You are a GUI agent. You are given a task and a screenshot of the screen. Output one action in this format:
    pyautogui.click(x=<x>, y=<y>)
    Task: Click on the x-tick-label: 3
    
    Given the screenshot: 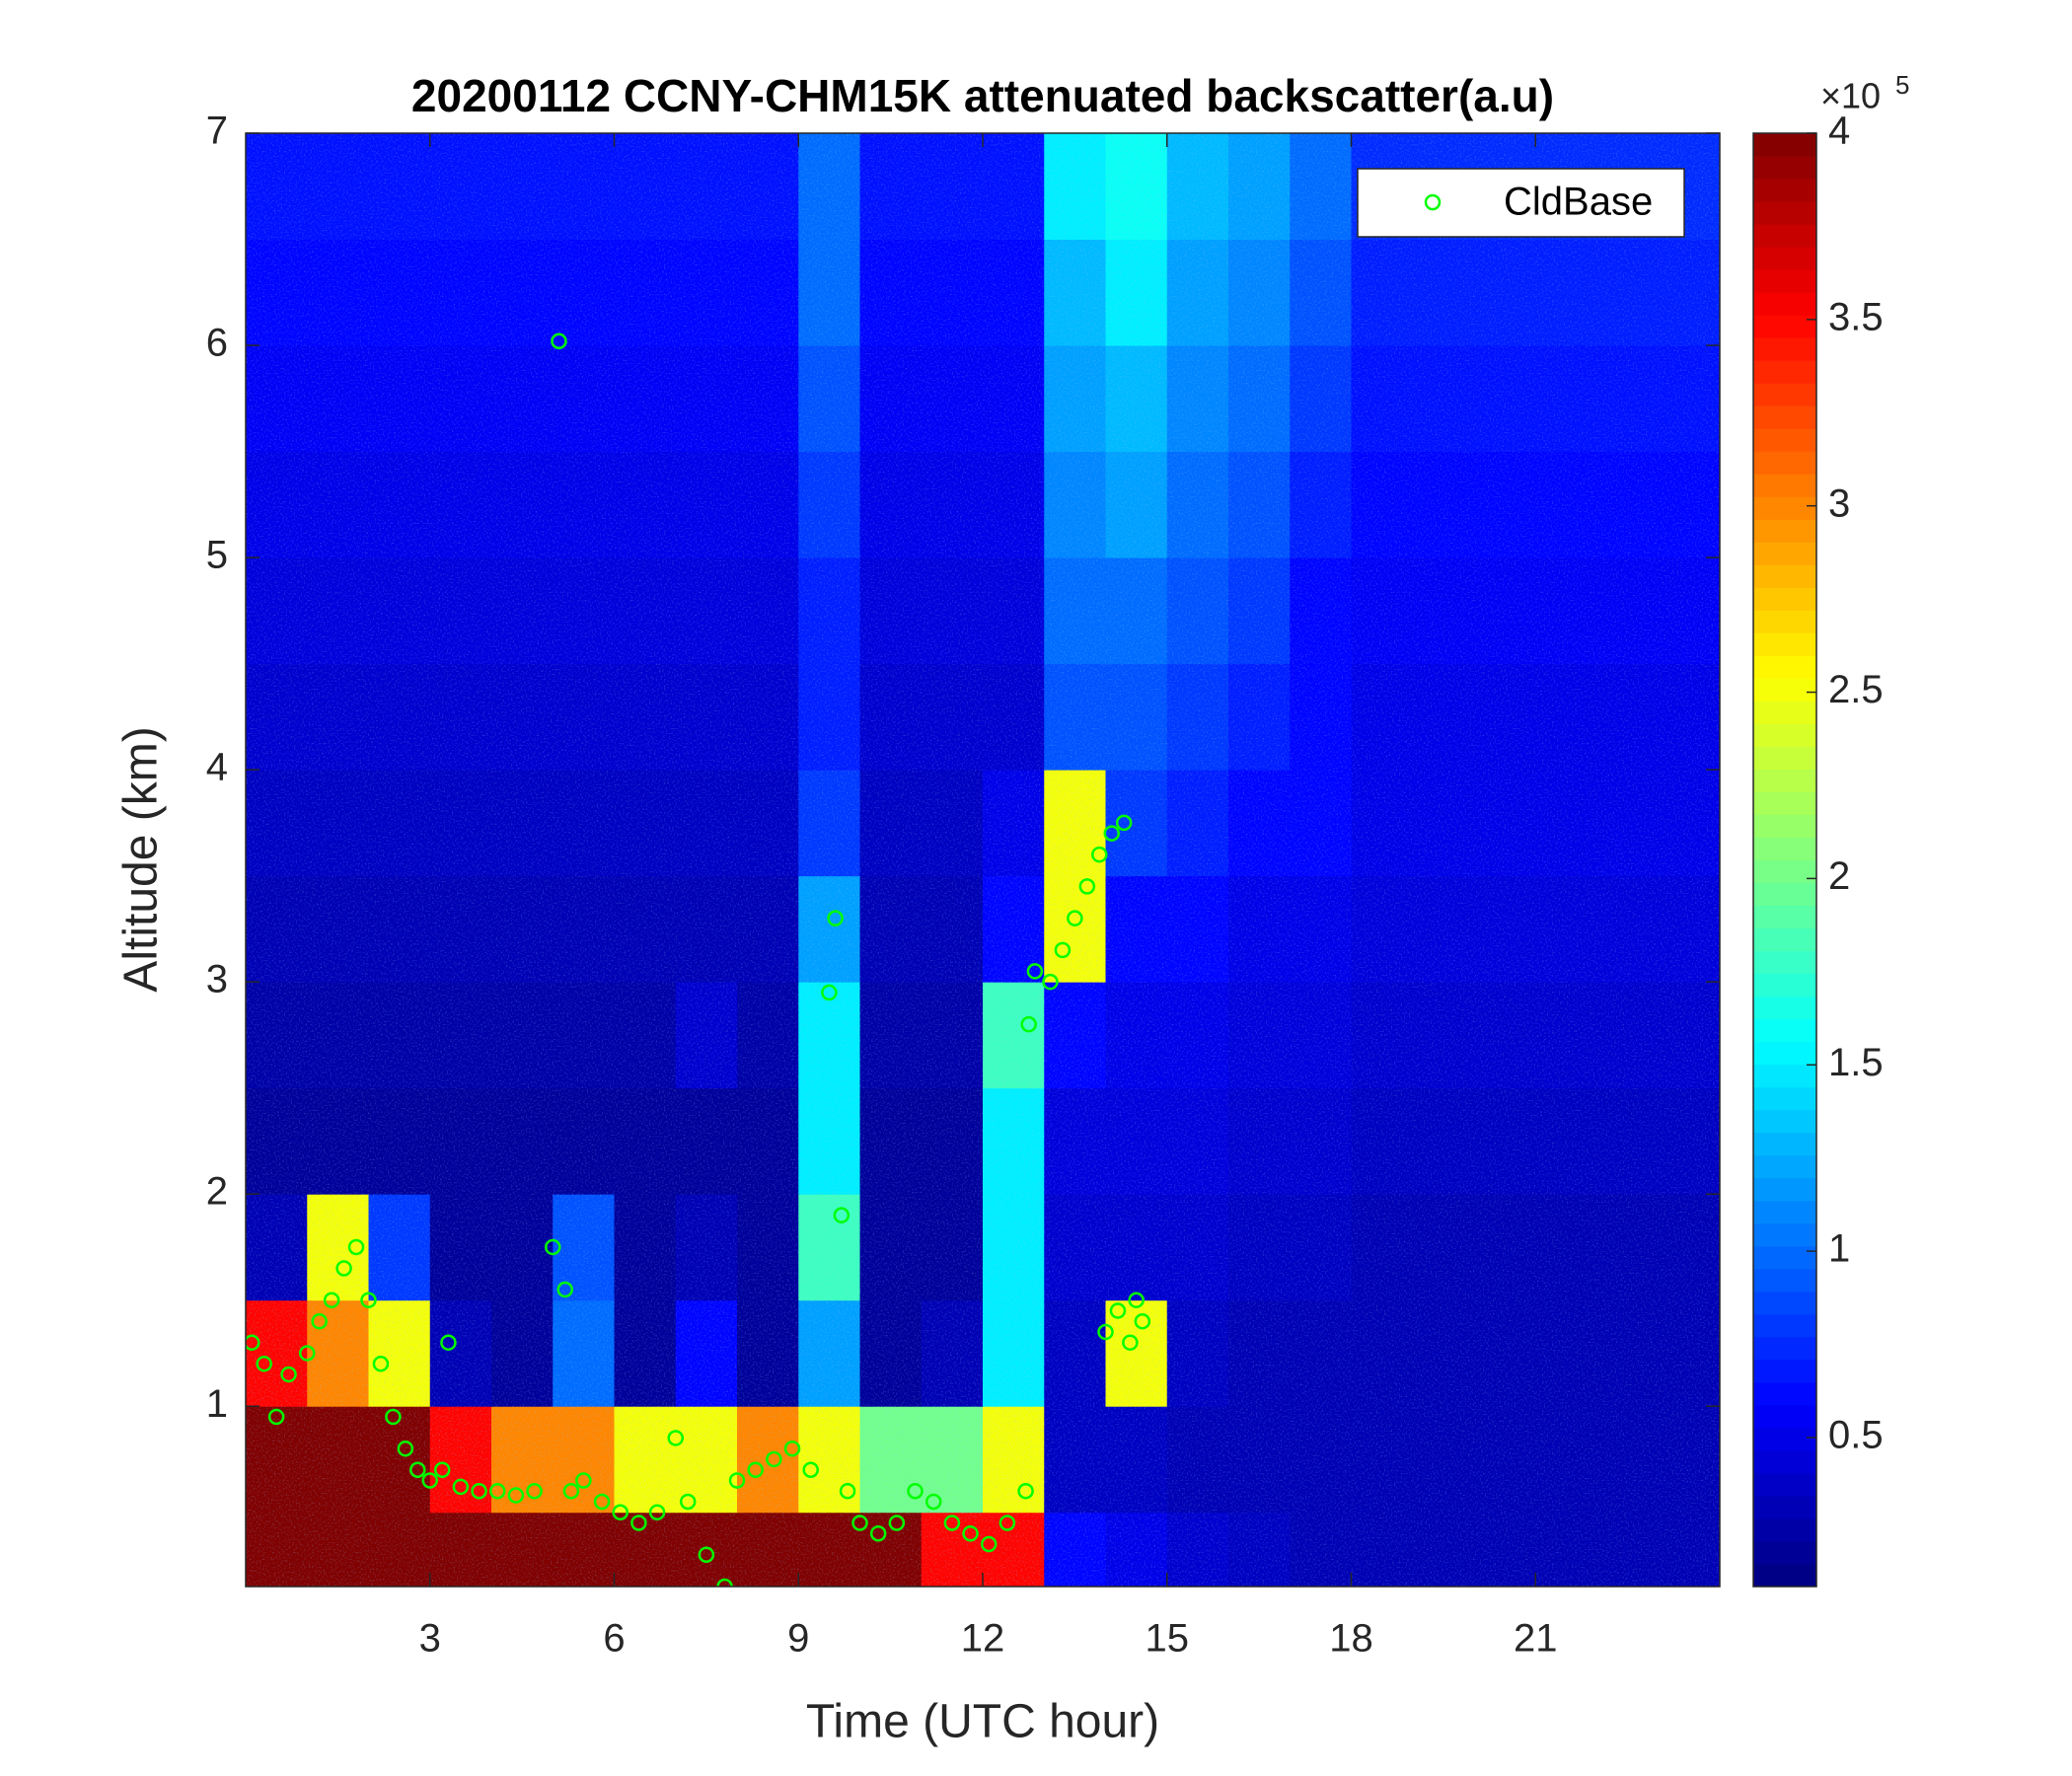 What is the action you would take?
    pyautogui.click(x=430, y=1639)
    